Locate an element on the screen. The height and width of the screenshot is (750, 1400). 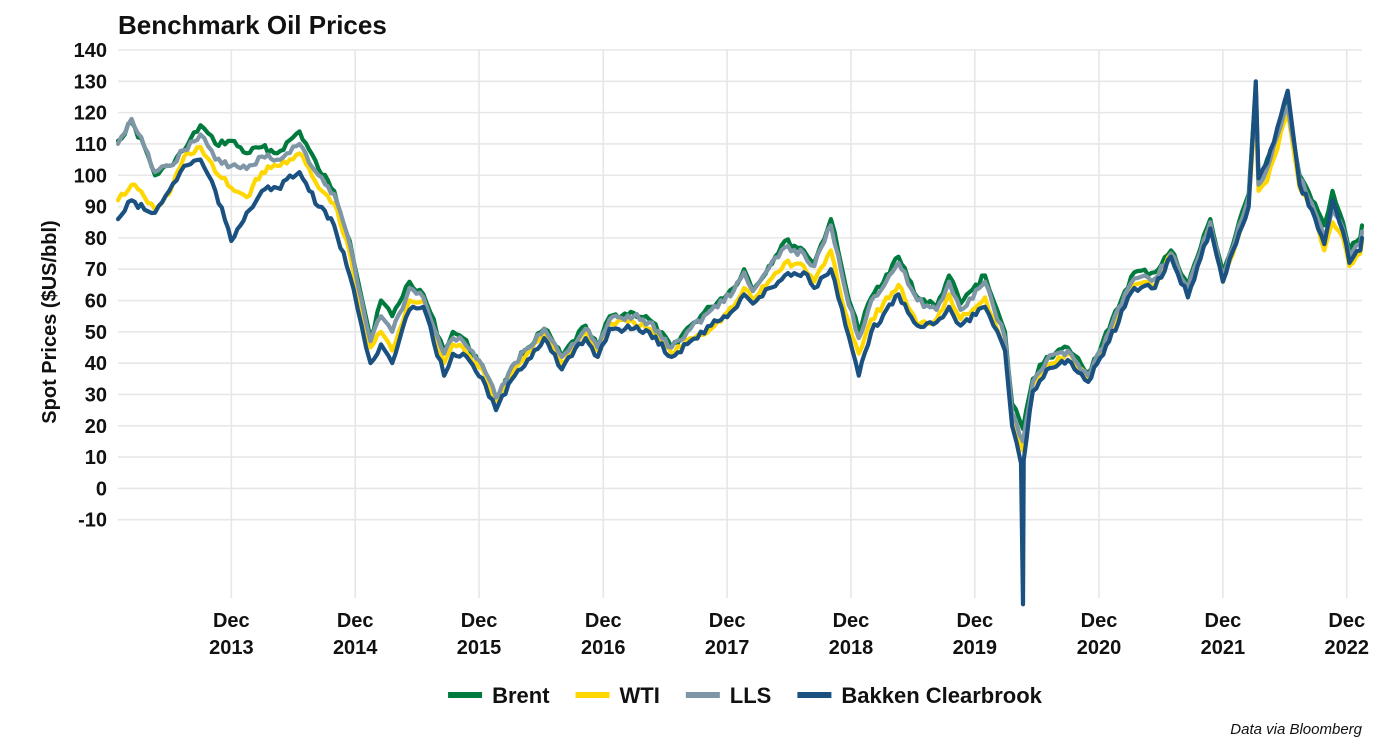
y-tick-label: 10 is located at coordinates (96, 458).